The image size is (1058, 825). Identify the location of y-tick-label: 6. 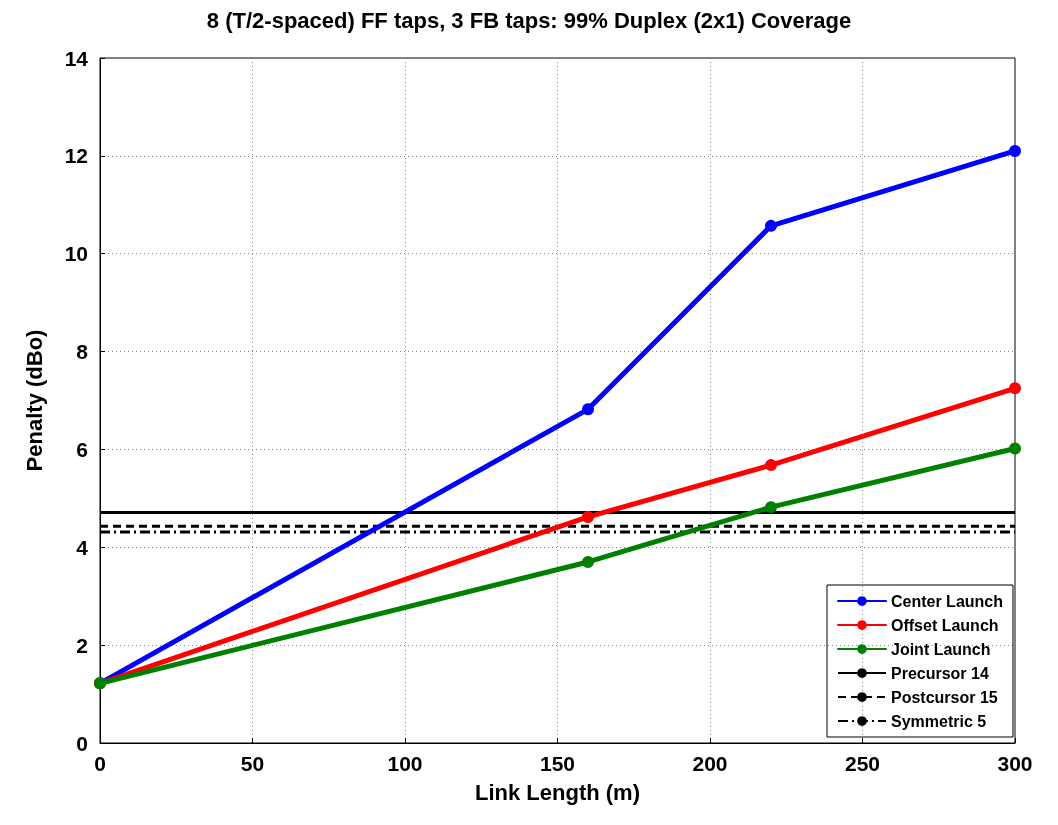
(82, 449).